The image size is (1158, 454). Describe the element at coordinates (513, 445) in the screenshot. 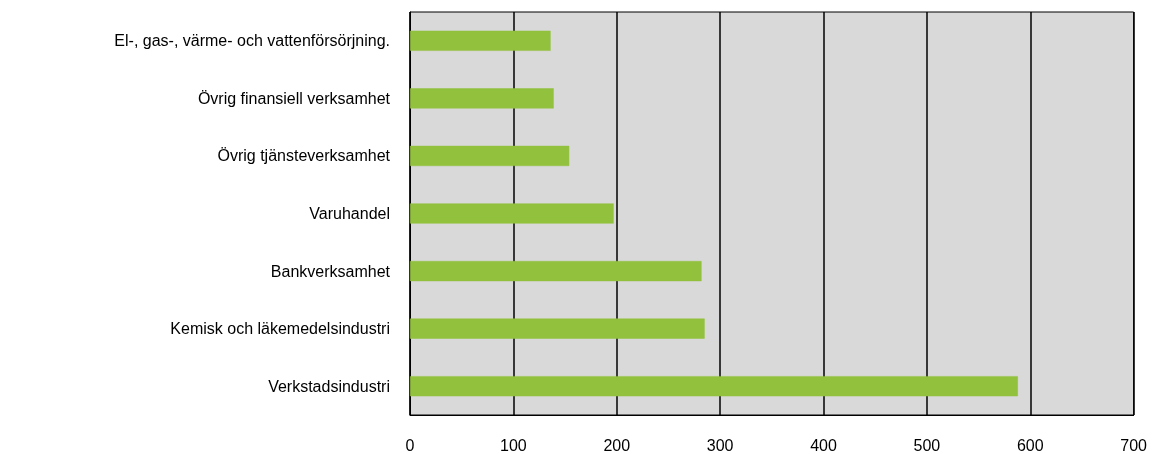

I see `x-tick-label: 100` at that location.